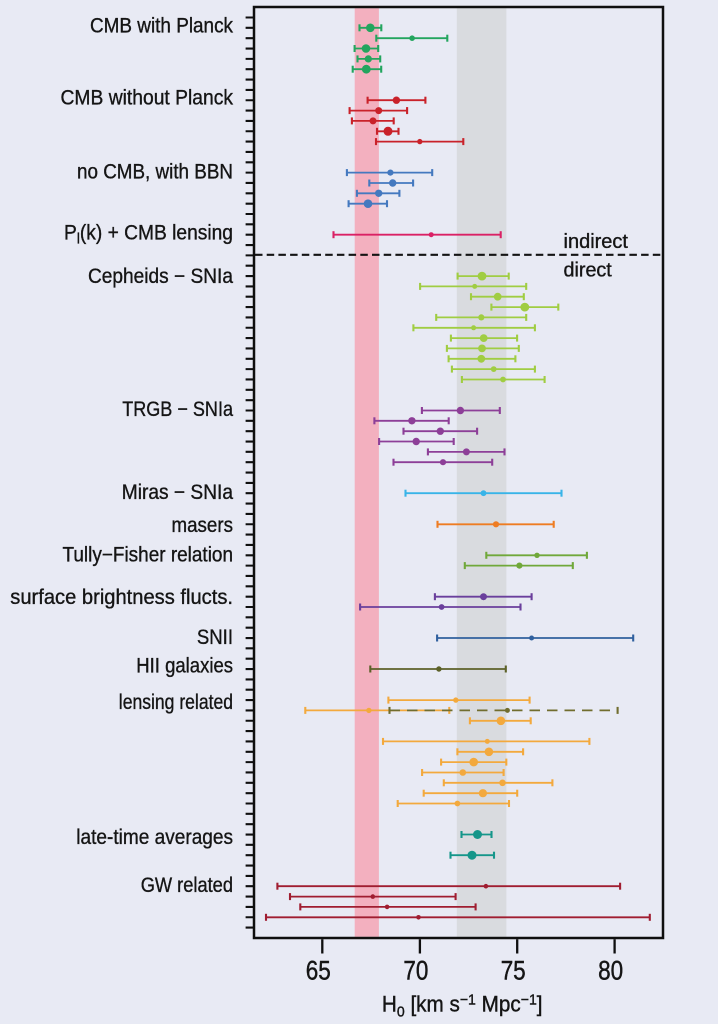 The image size is (718, 1024). I want to click on svg-text: 80, so click(610, 971).